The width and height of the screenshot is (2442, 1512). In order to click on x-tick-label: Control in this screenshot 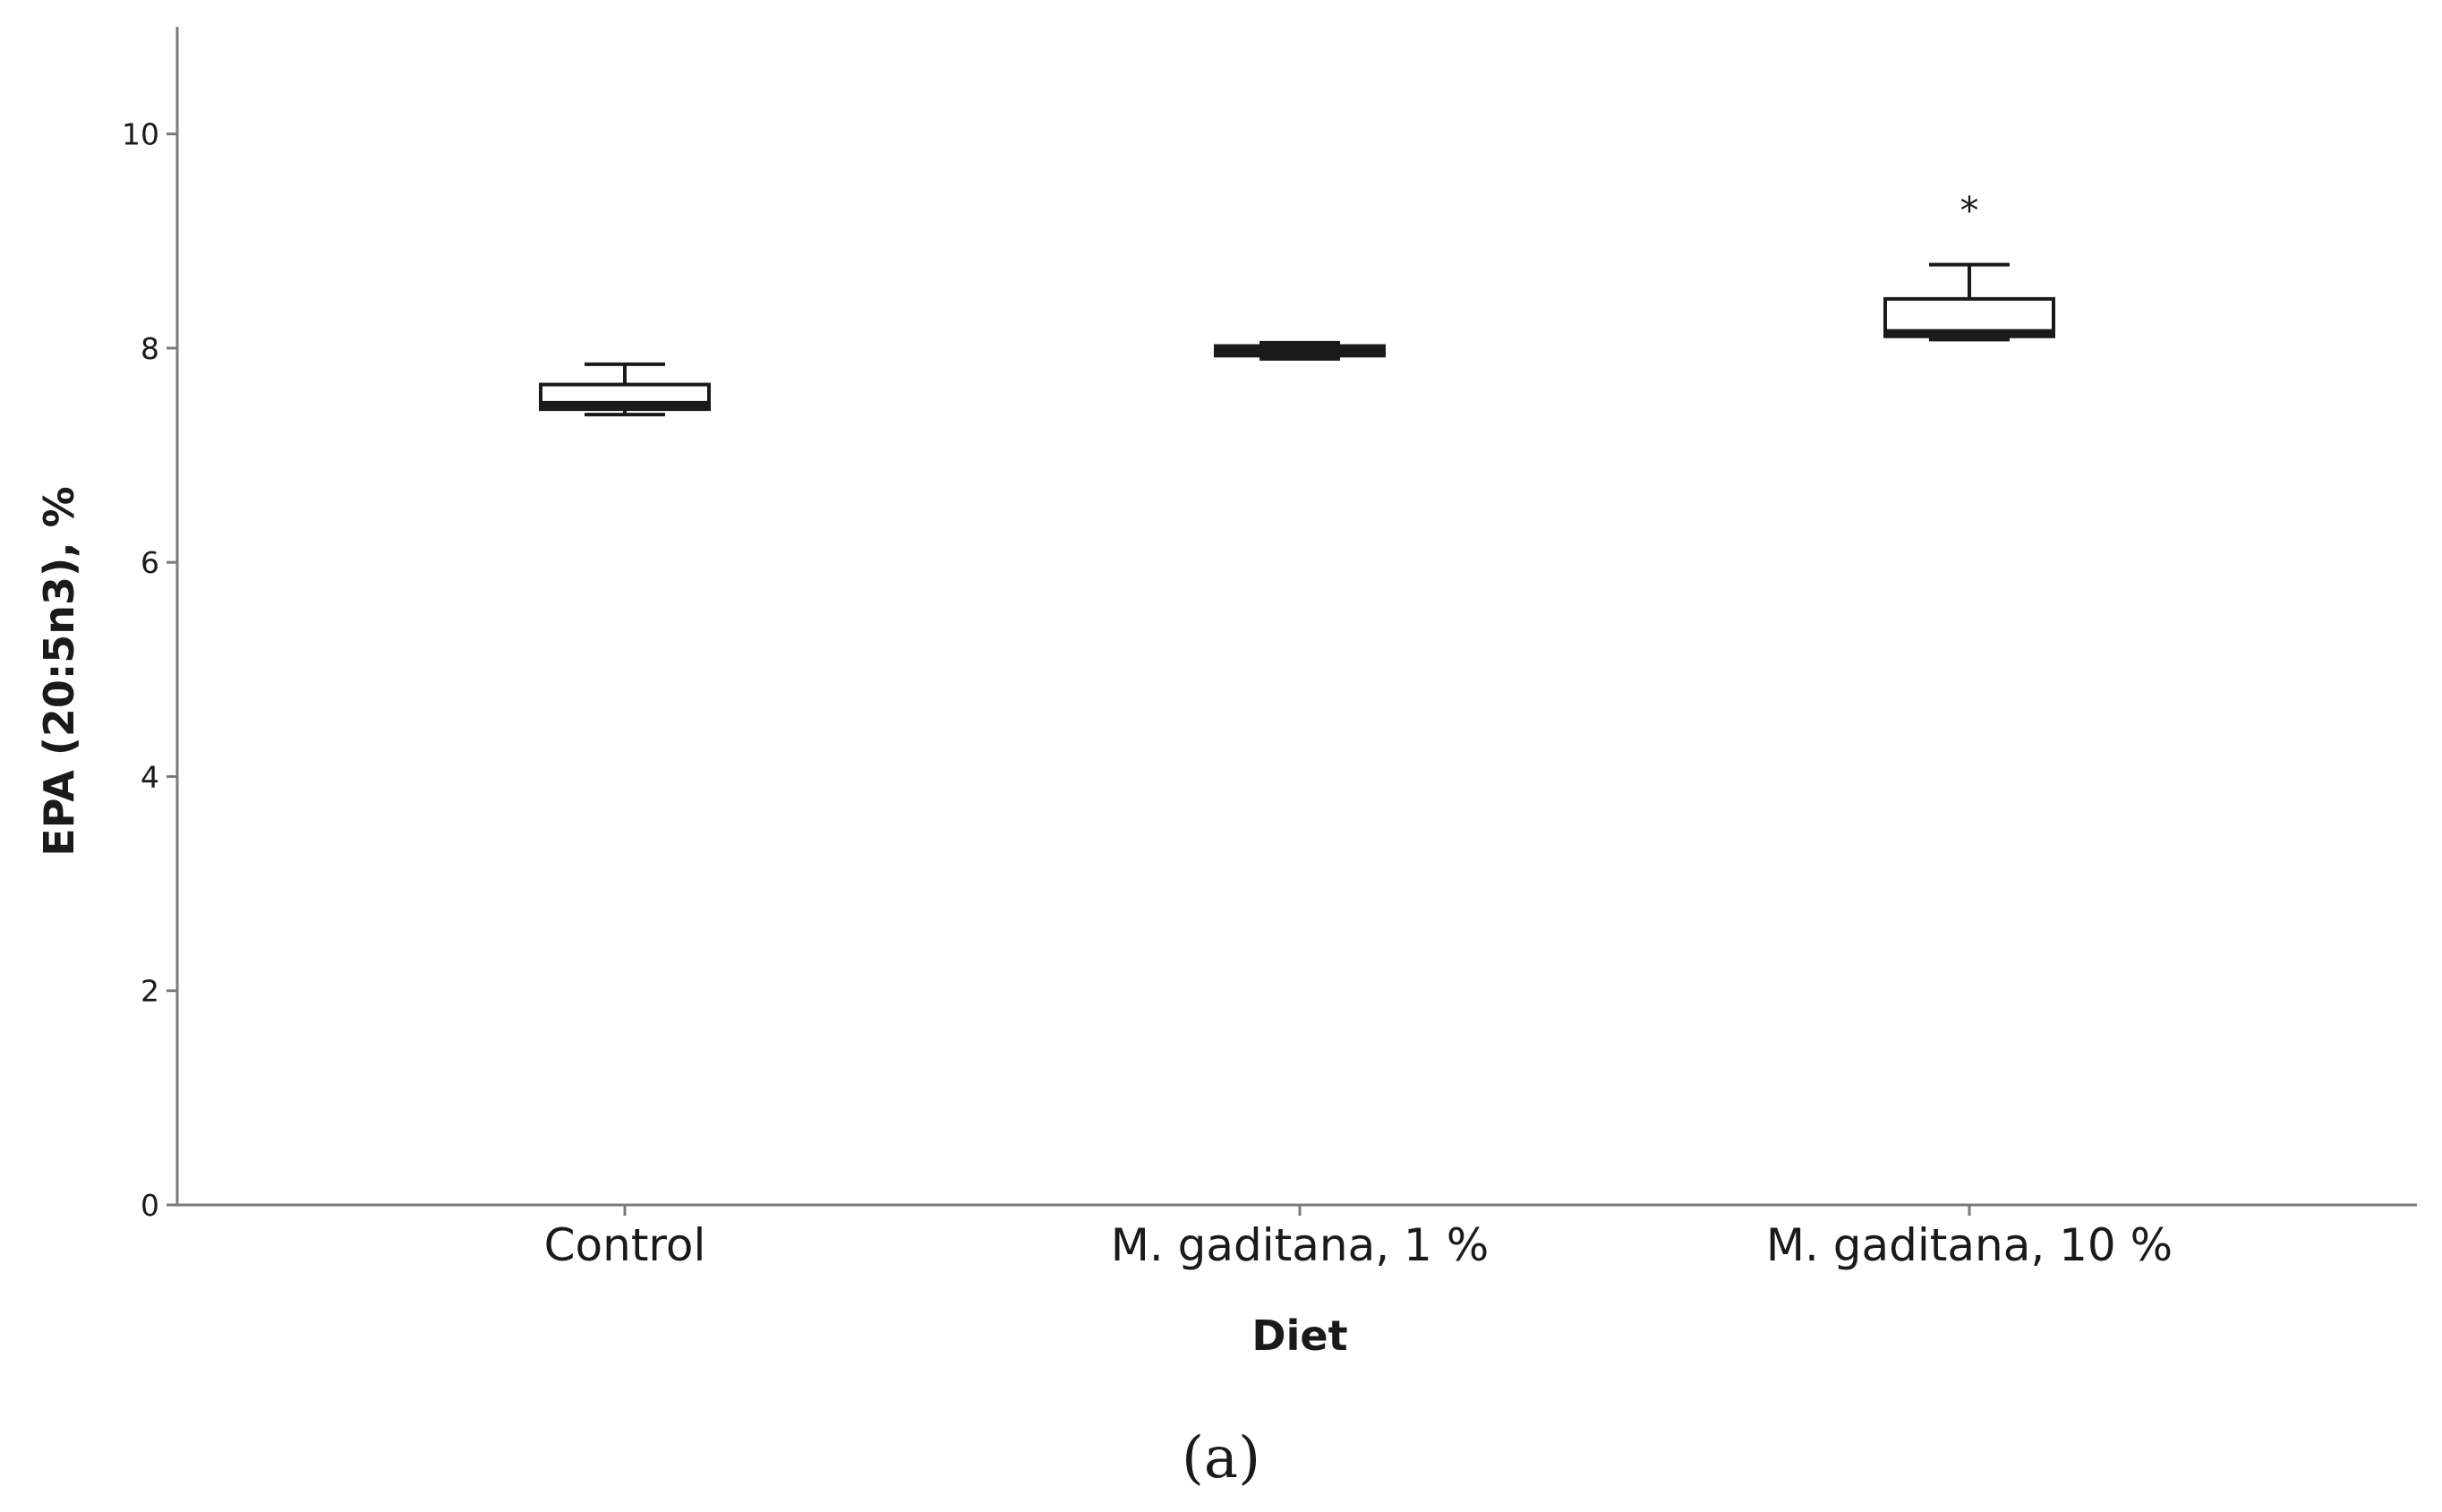, I will do `click(625, 1245)`.